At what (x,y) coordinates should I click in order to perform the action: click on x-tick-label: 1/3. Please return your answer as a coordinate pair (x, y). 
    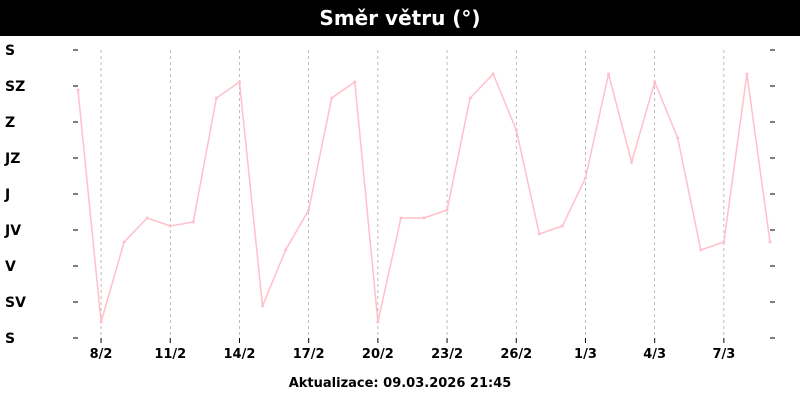
    Looking at the image, I should click on (585, 354).